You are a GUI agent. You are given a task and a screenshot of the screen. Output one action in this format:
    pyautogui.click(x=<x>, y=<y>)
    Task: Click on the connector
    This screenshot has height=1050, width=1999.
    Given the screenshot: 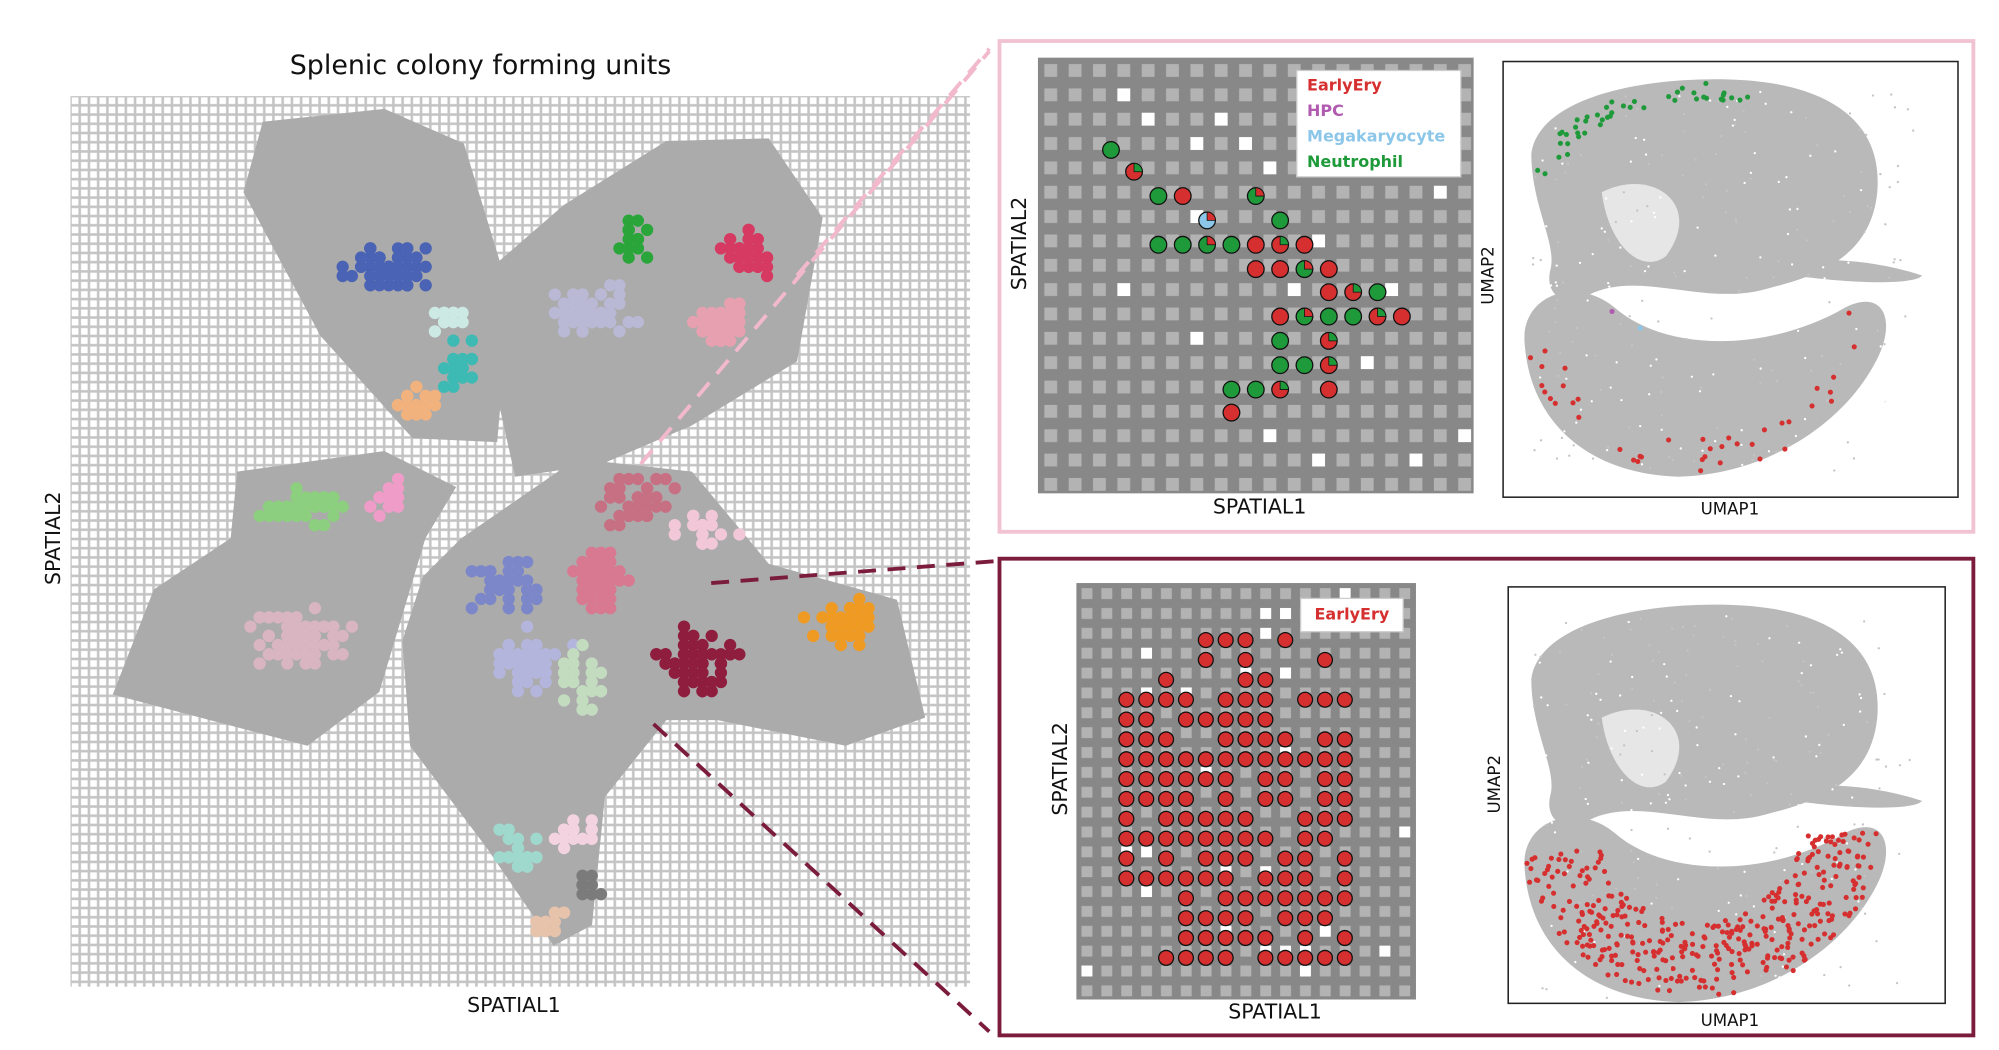 What is the action you would take?
    pyautogui.click(x=815, y=258)
    